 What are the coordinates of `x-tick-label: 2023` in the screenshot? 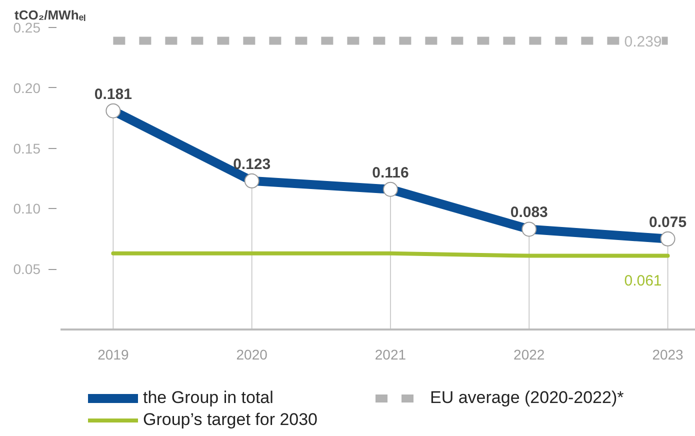 It's located at (668, 354).